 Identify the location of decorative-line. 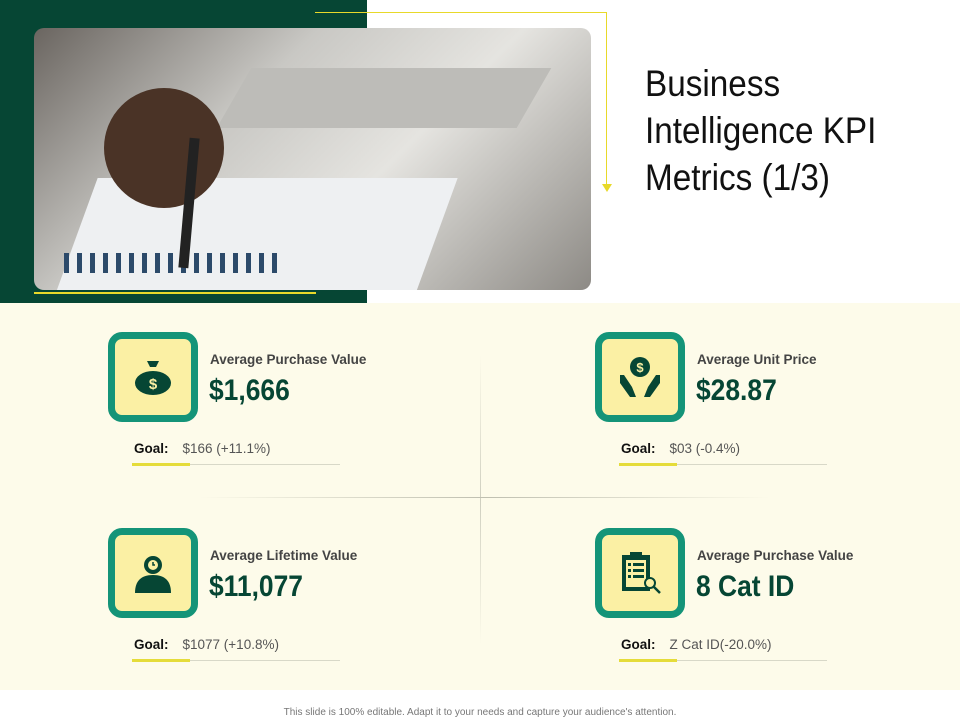
(175, 293).